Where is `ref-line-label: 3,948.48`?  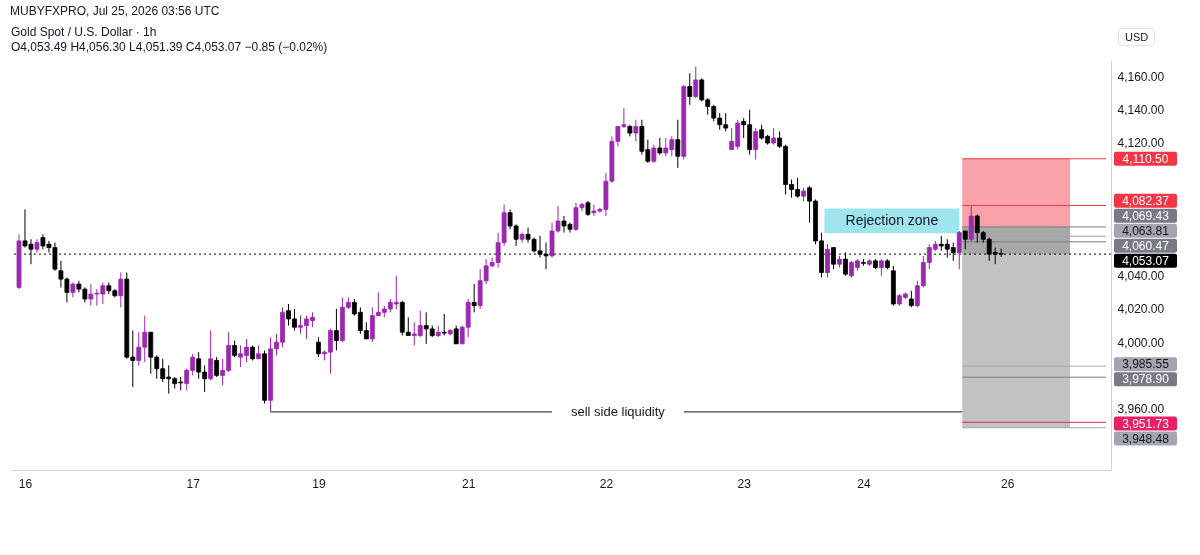 ref-line-label: 3,948.48 is located at coordinates (1146, 438).